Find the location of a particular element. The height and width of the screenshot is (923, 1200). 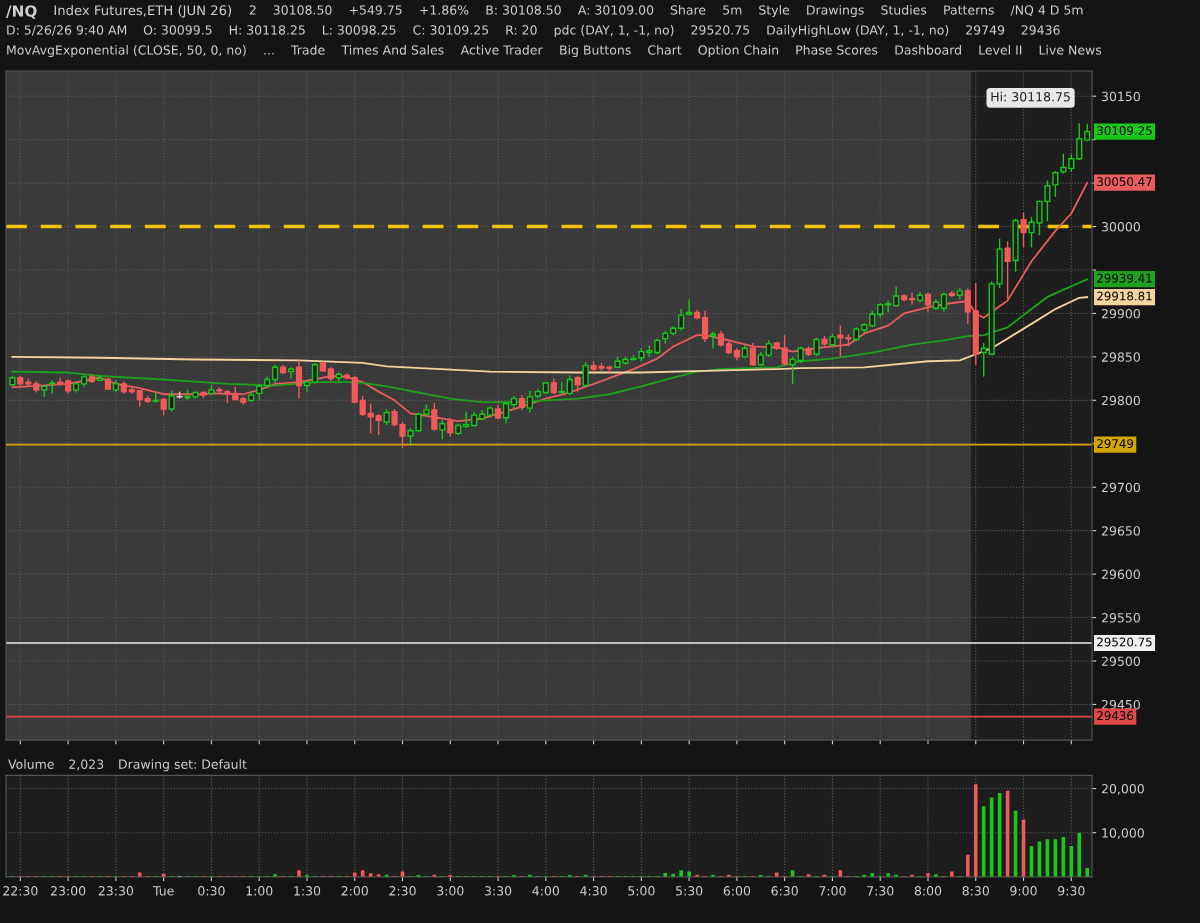

y-tick-label: 10,000 is located at coordinates (1123, 833).